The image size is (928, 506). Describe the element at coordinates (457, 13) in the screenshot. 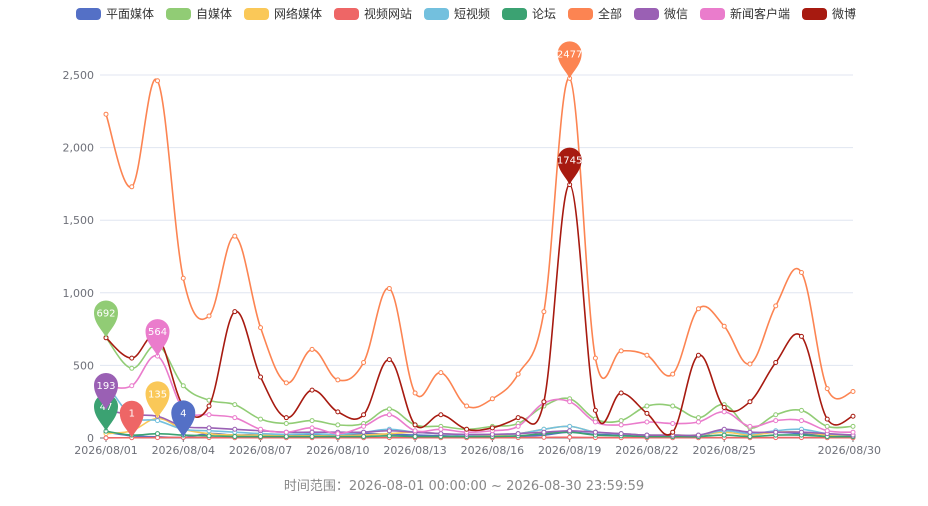

I see `legend-item-4: 短视频` at that location.